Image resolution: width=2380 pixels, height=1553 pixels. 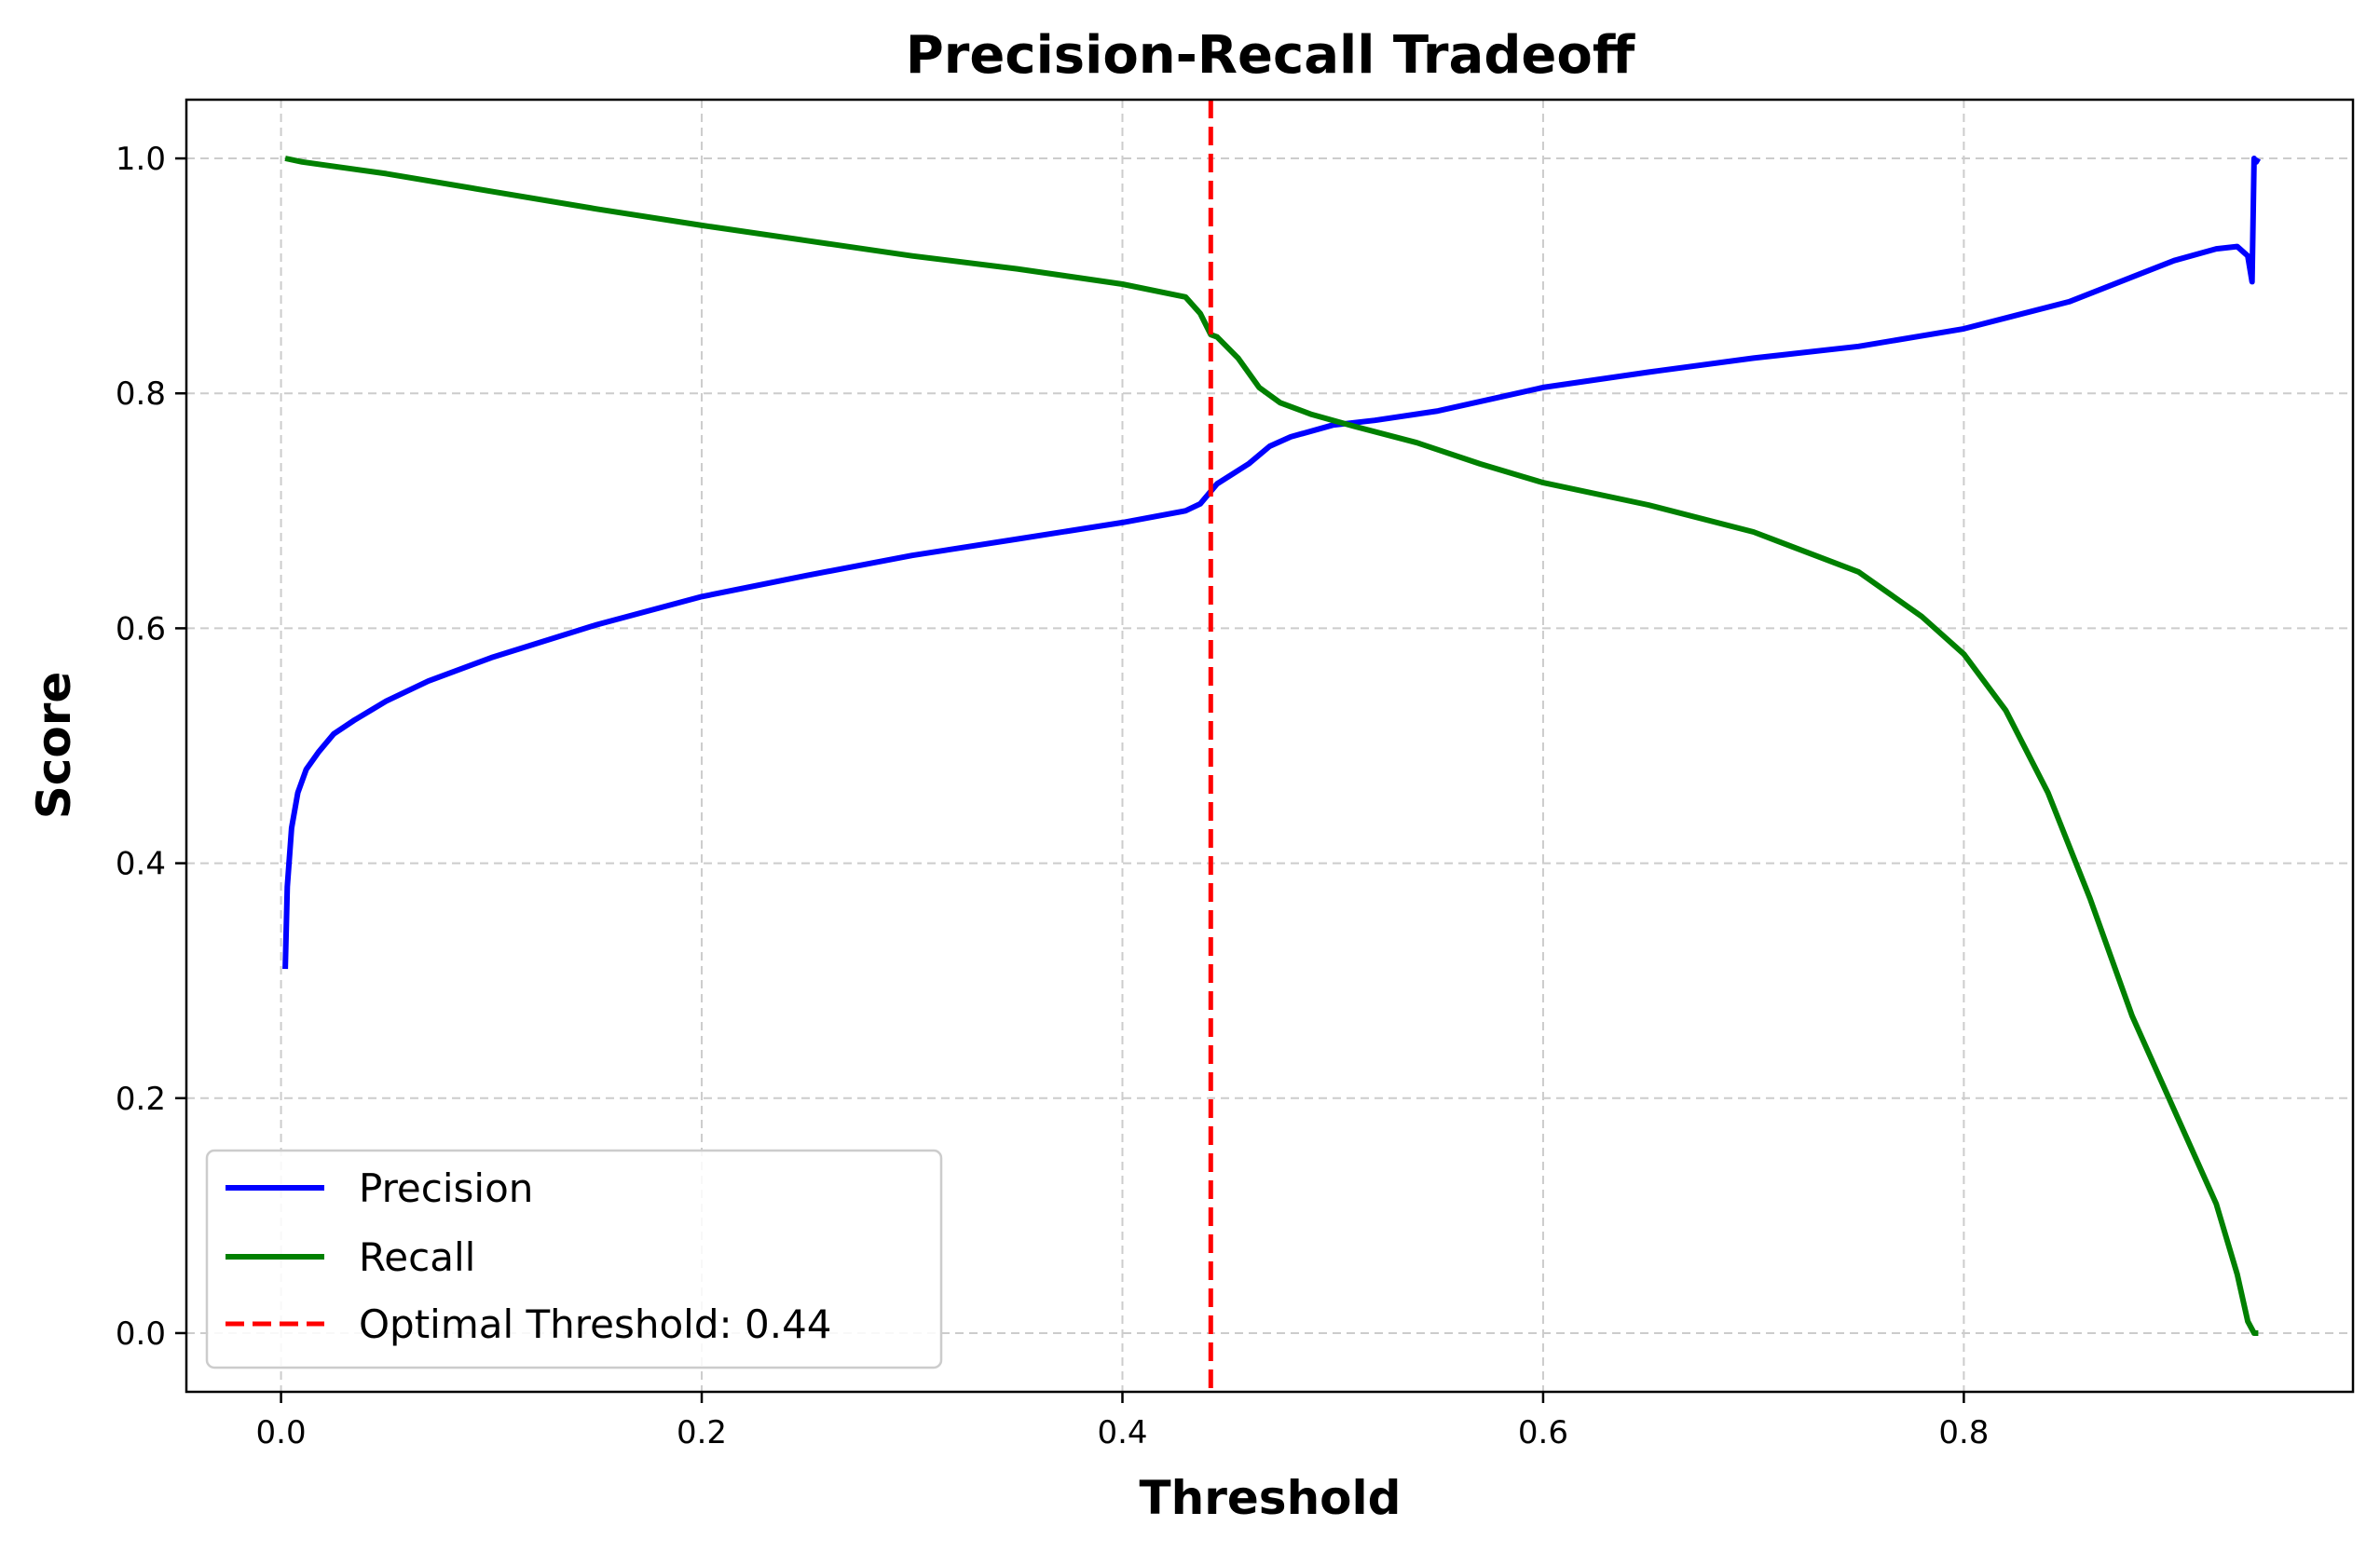 I want to click on legend-label-precision: Precision, so click(x=446, y=1188).